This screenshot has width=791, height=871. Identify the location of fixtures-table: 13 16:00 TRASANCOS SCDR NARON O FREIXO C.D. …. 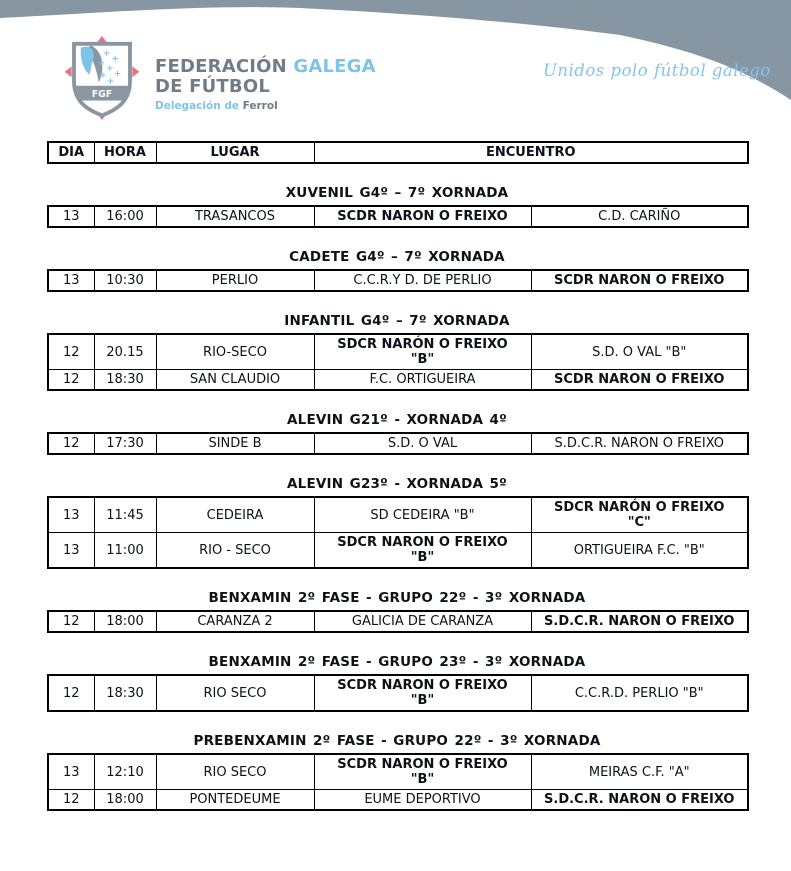
(398, 216).